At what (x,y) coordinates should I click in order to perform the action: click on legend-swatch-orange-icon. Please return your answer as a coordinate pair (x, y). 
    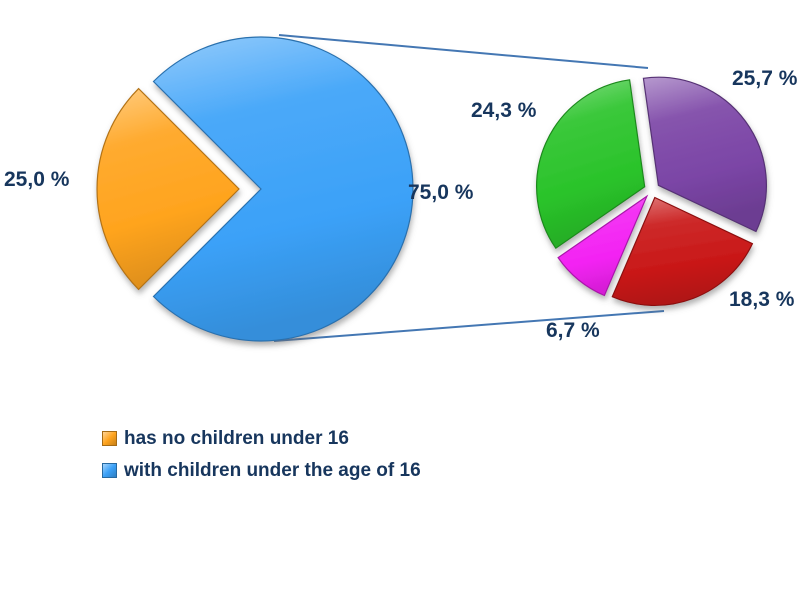
    Looking at the image, I should click on (109, 438).